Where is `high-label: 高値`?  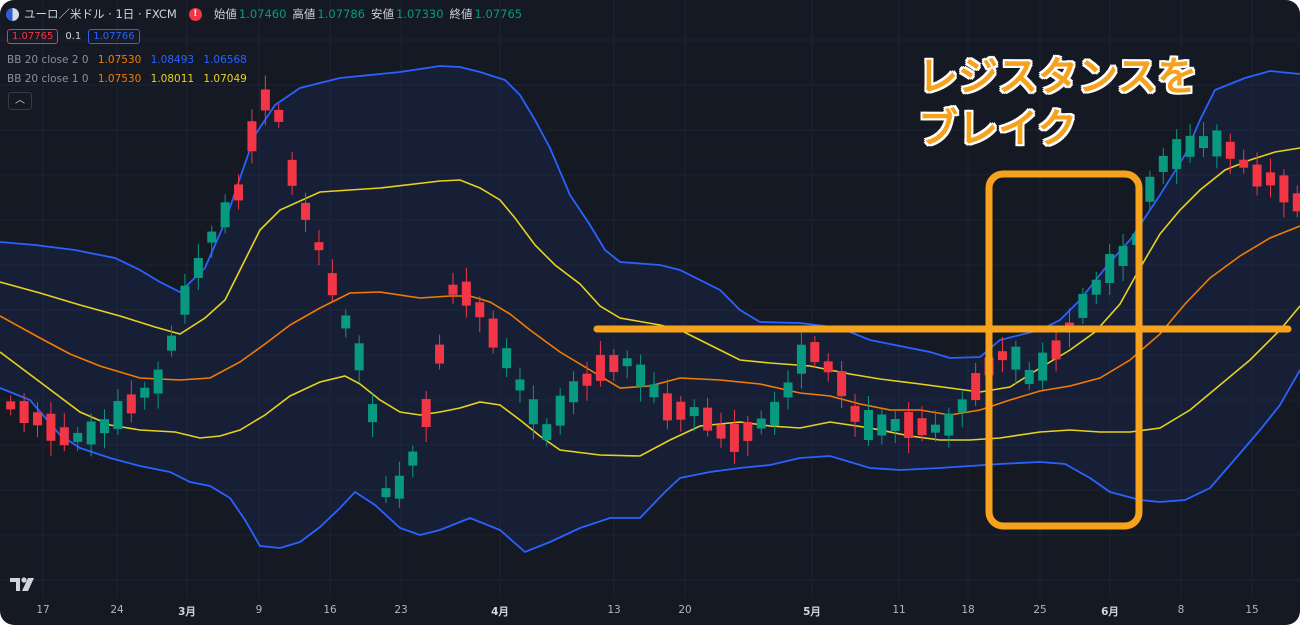
high-label: 高値 is located at coordinates (304, 14).